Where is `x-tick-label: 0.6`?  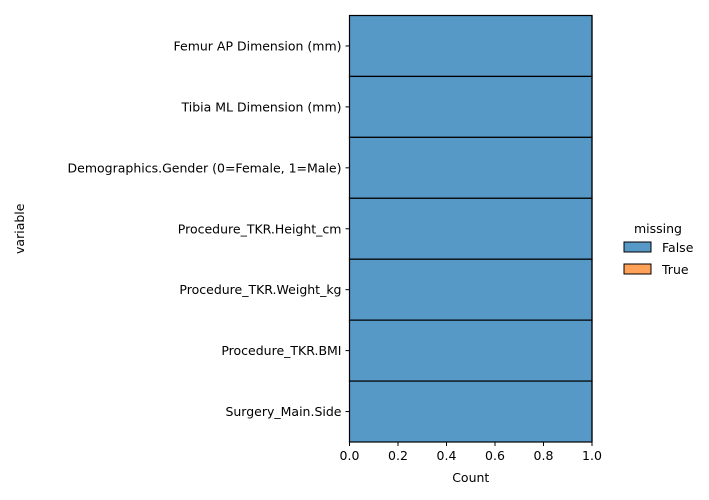
x-tick-label: 0.6 is located at coordinates (495, 455).